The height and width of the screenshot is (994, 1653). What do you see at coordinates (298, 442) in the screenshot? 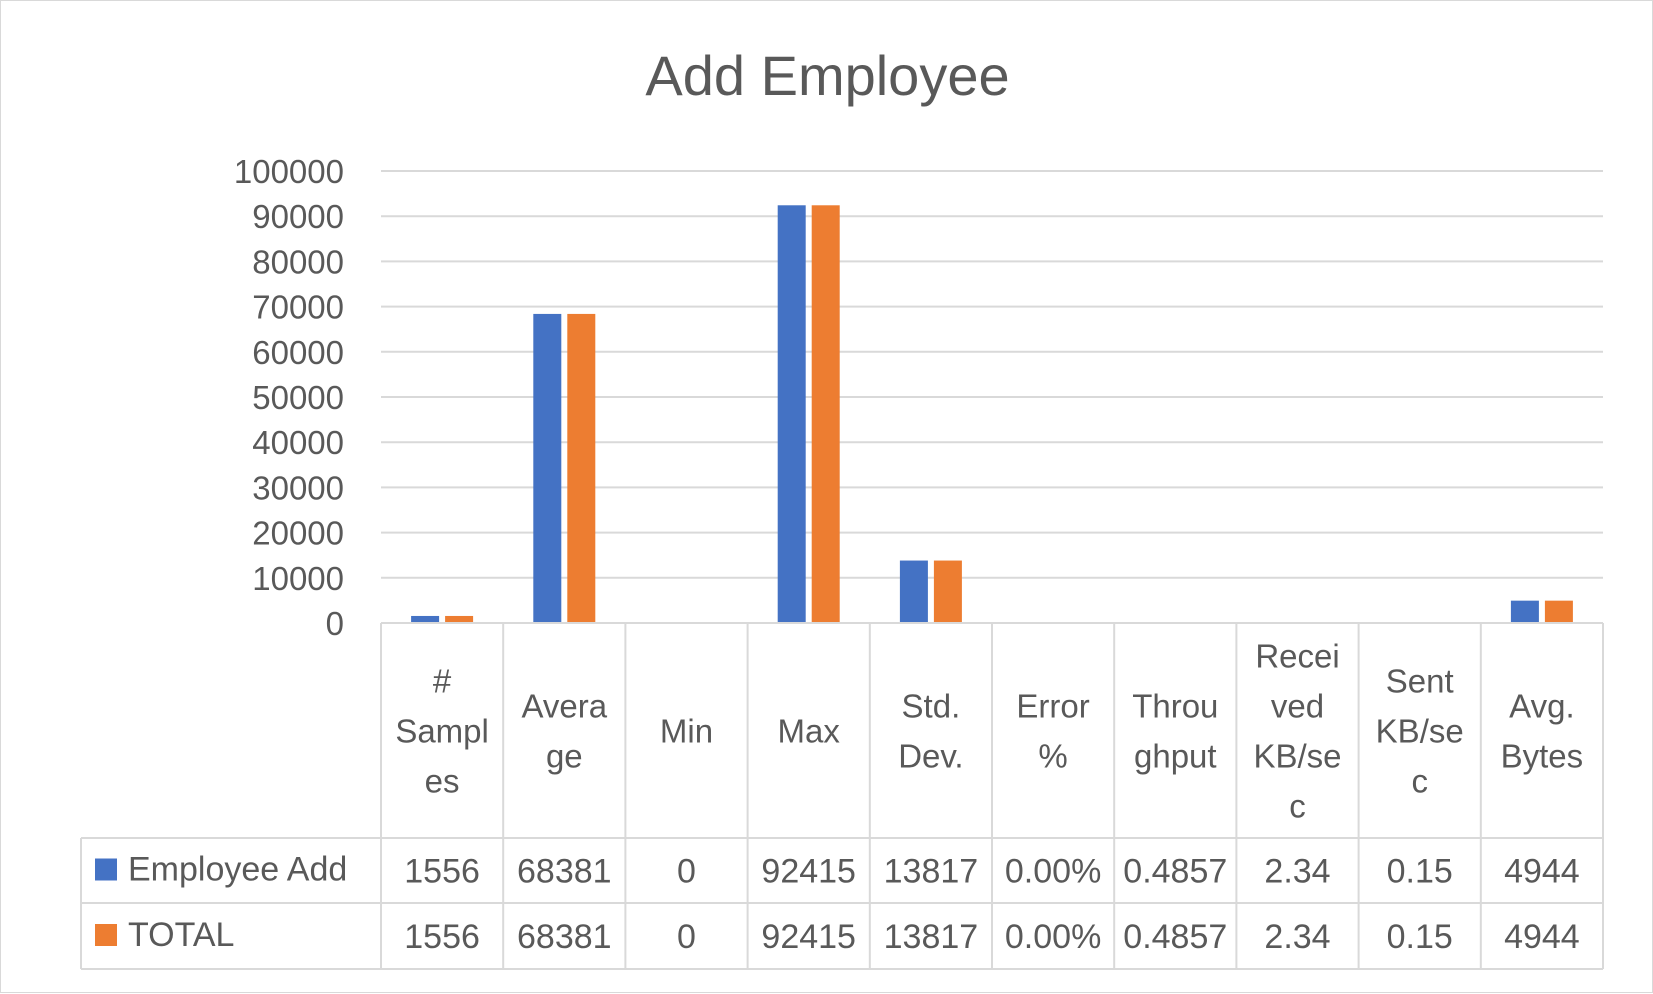
I see `y-tick-label: 40000` at bounding box center [298, 442].